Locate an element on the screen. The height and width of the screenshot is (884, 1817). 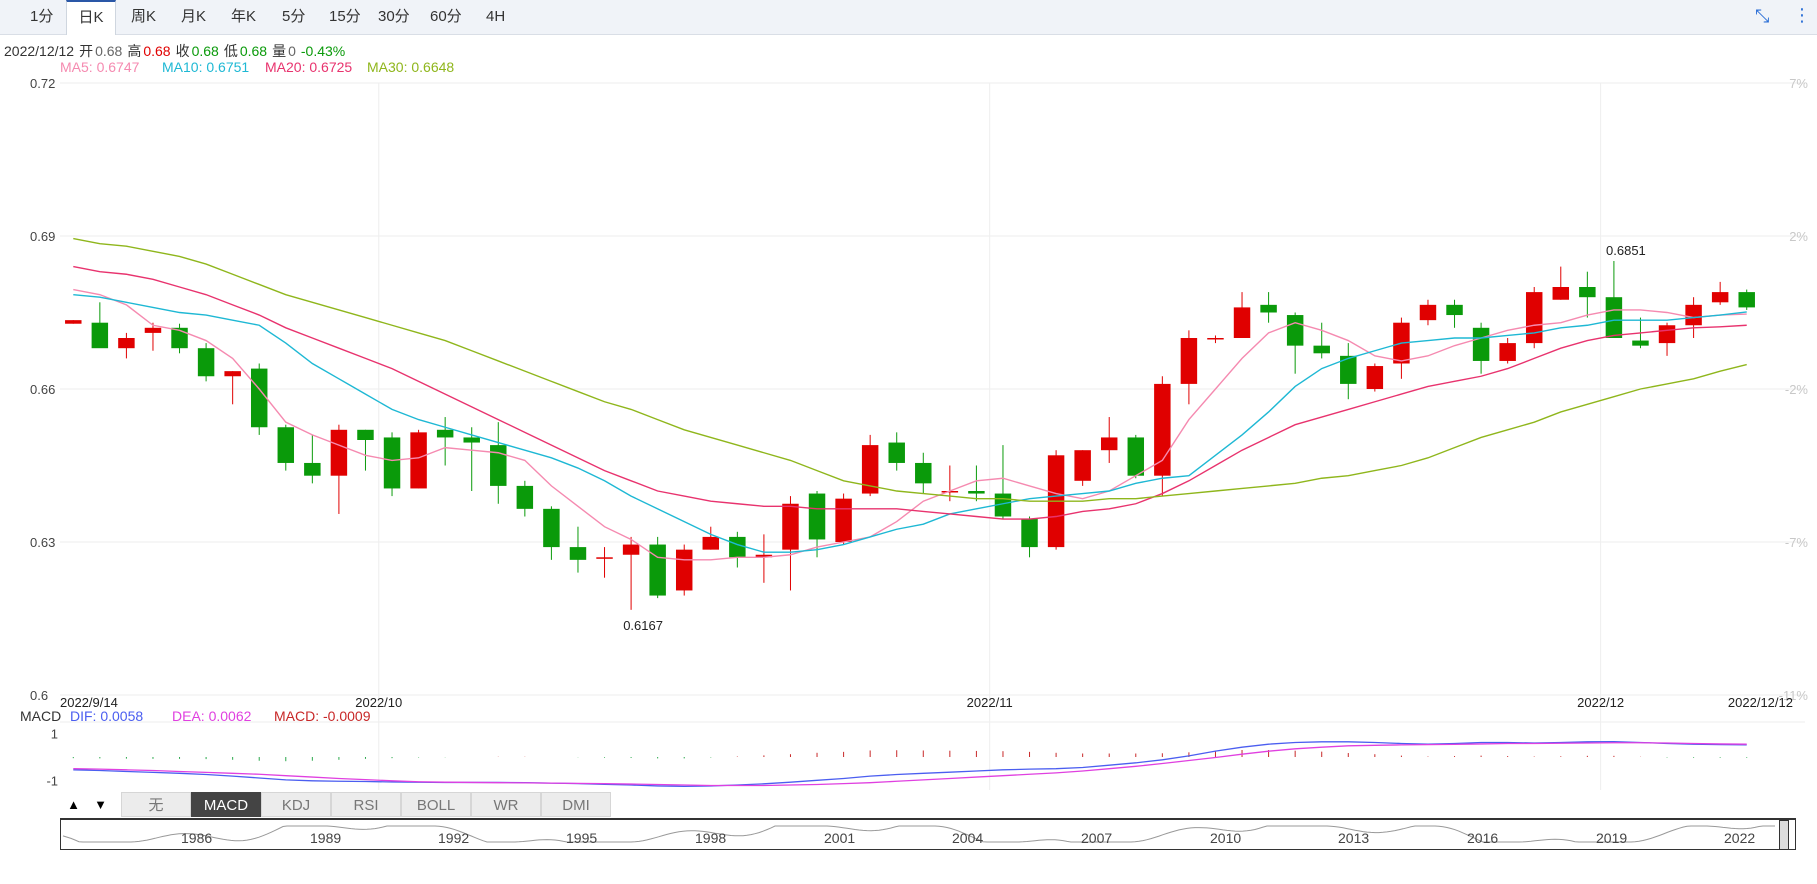
quote-info-line: 2022/12/12 开 0.68 高 0.68 收 0.68 低 0.68 量 0 -0.43% is located at coordinates (177, 51).